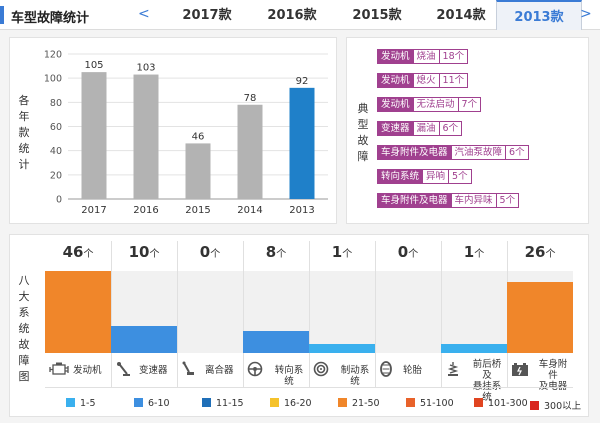 The width and height of the screenshot is (600, 423). Describe the element at coordinates (159, 403) in the screenshot. I see `legend-label: 6-10` at that location.